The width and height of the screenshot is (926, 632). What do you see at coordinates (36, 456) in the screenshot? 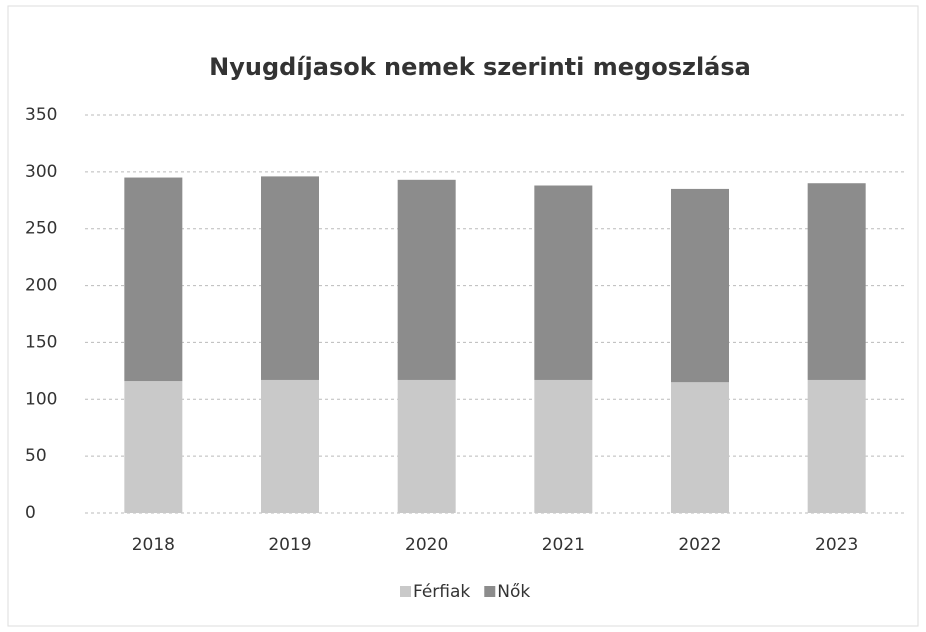
I see `y-tick-label: 50` at bounding box center [36, 456].